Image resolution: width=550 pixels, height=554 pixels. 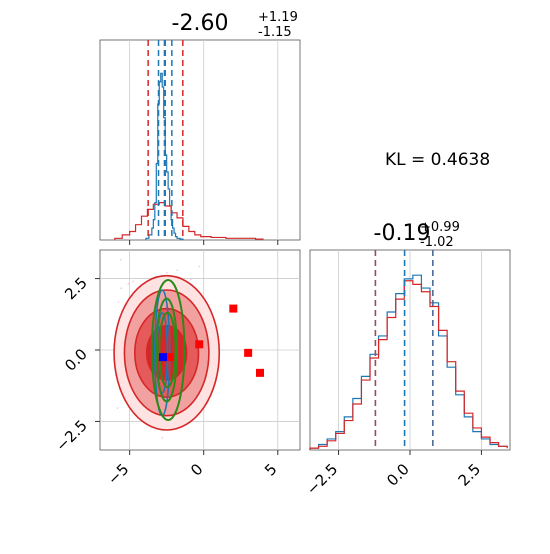 I want to click on y-tick-label: 2.5, so click(x=76, y=289).